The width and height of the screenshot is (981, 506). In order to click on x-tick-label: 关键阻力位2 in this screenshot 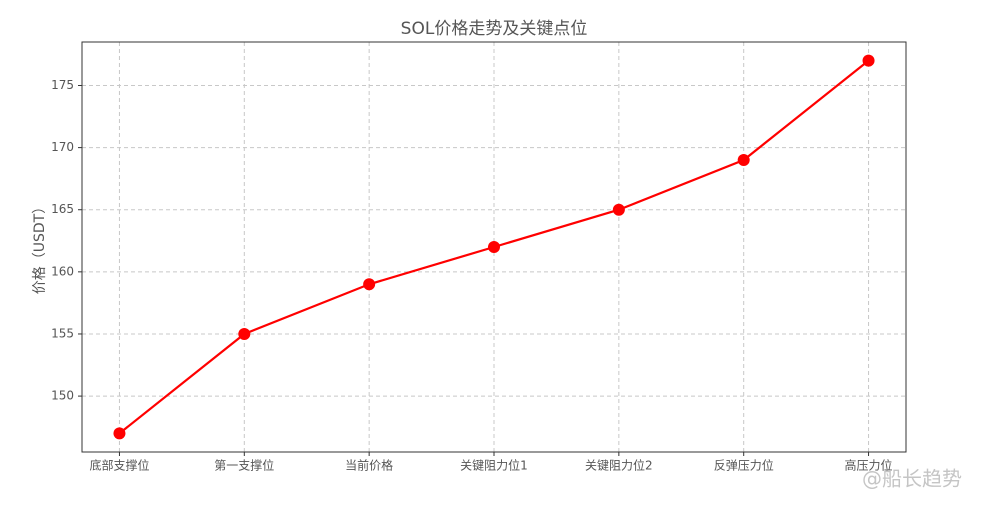, I will do `click(619, 465)`.